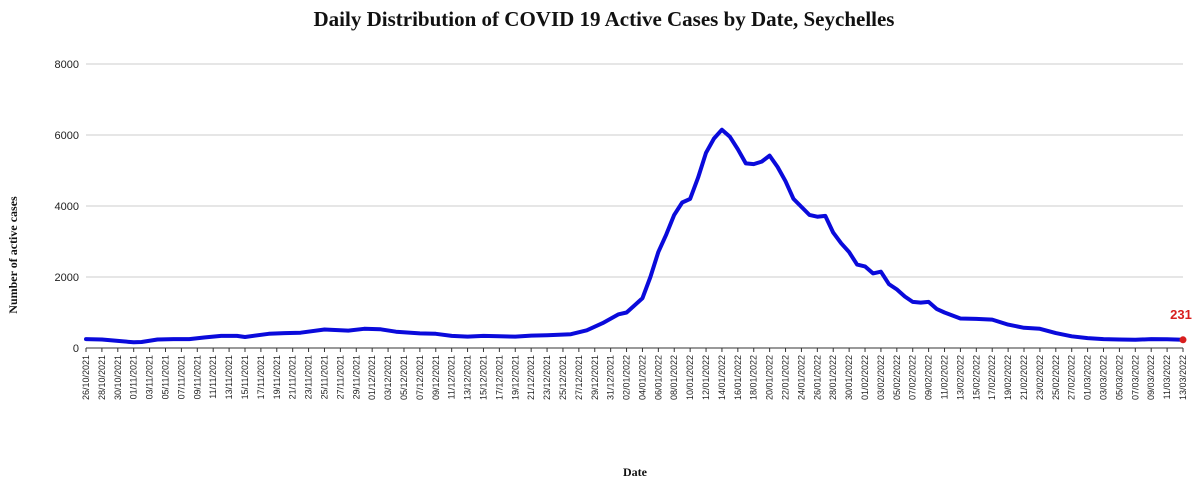 The height and width of the screenshot is (489, 1201). Describe the element at coordinates (1072, 377) in the screenshot. I see `x-tick-label: 27/02/2022` at that location.